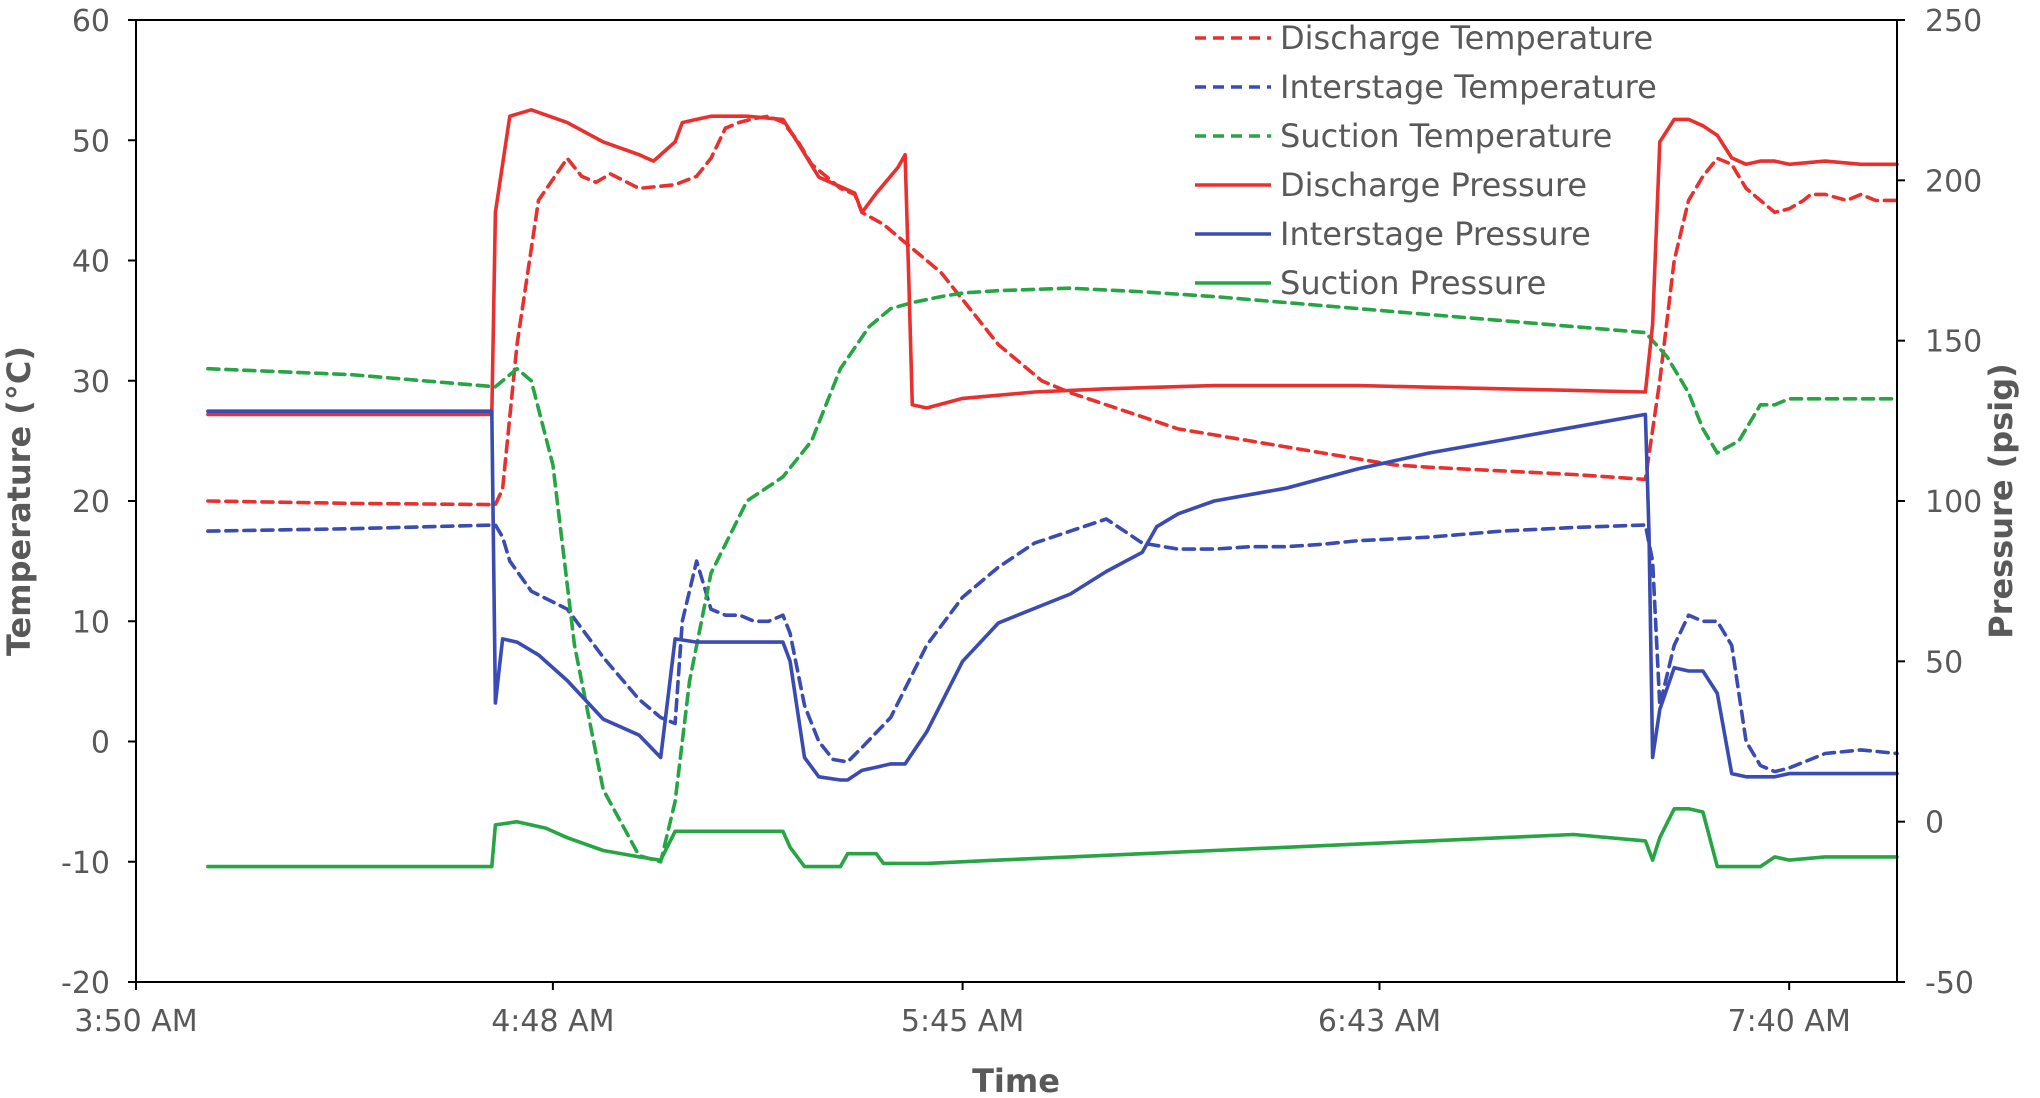  I want to click on x-tick-label: 6:43 AM, so click(1379, 1021).